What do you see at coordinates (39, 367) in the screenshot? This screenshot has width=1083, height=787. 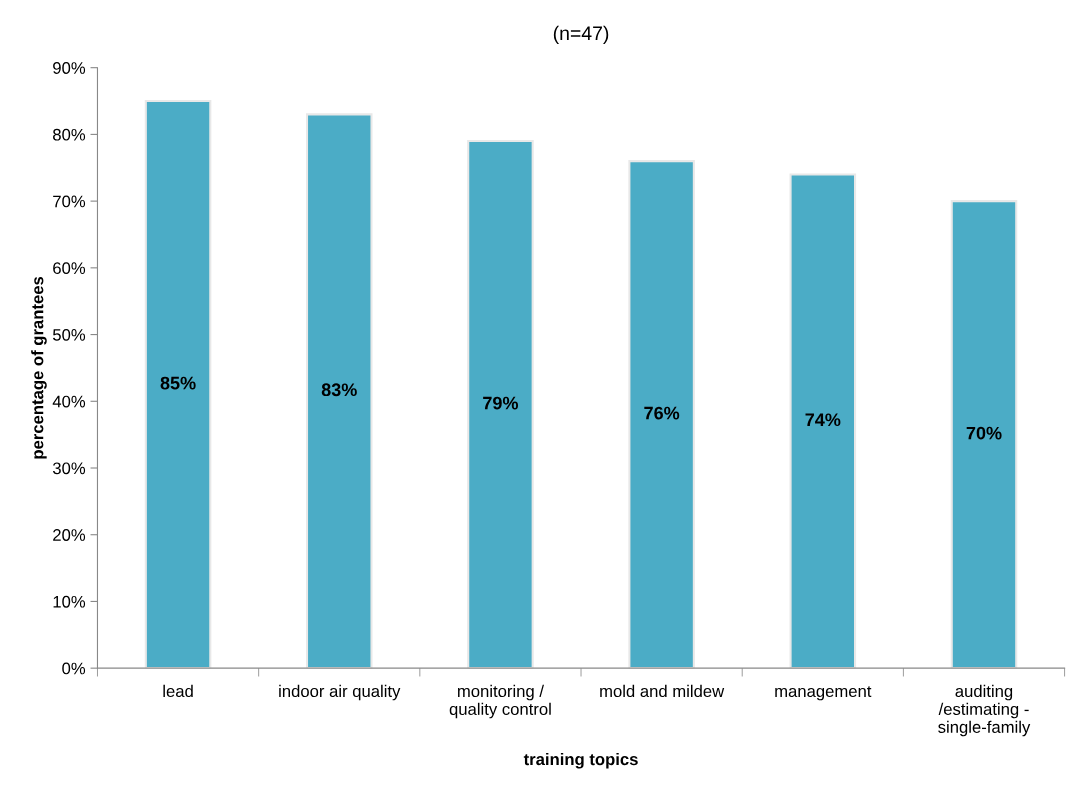 I see `y-axis-title: percentage of grantees` at bounding box center [39, 367].